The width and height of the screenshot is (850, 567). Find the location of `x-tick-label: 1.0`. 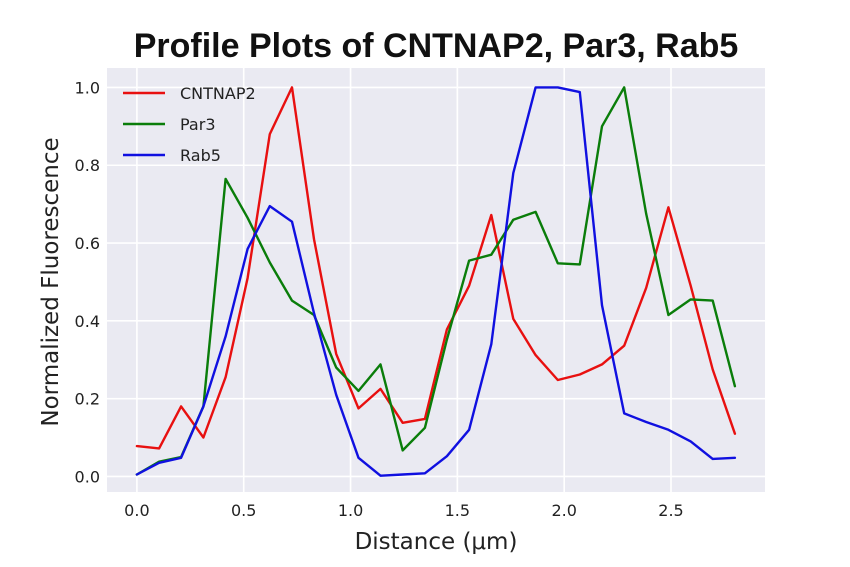

x-tick-label: 1.0 is located at coordinates (350, 510).